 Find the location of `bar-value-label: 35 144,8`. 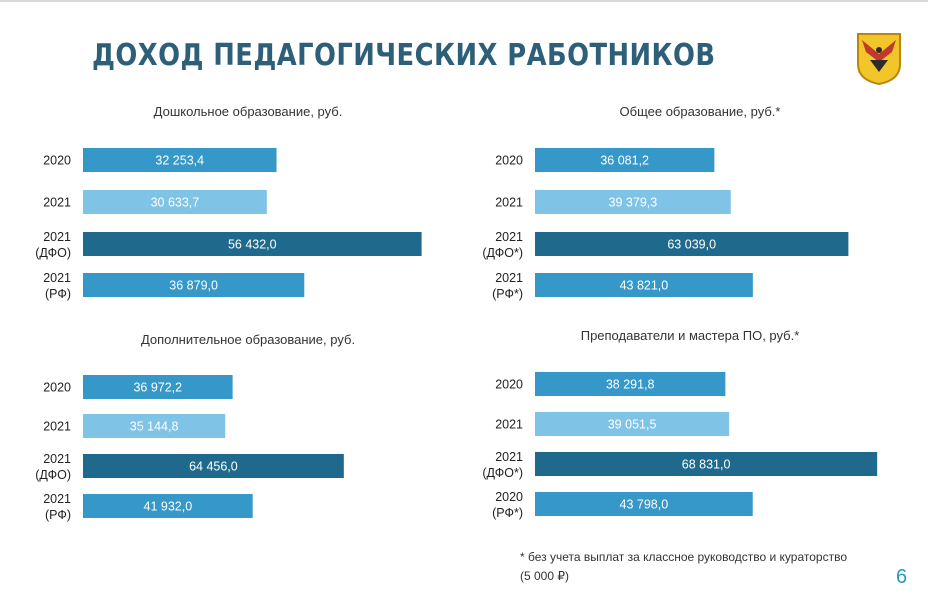

bar-value-label: 35 144,8 is located at coordinates (154, 427).